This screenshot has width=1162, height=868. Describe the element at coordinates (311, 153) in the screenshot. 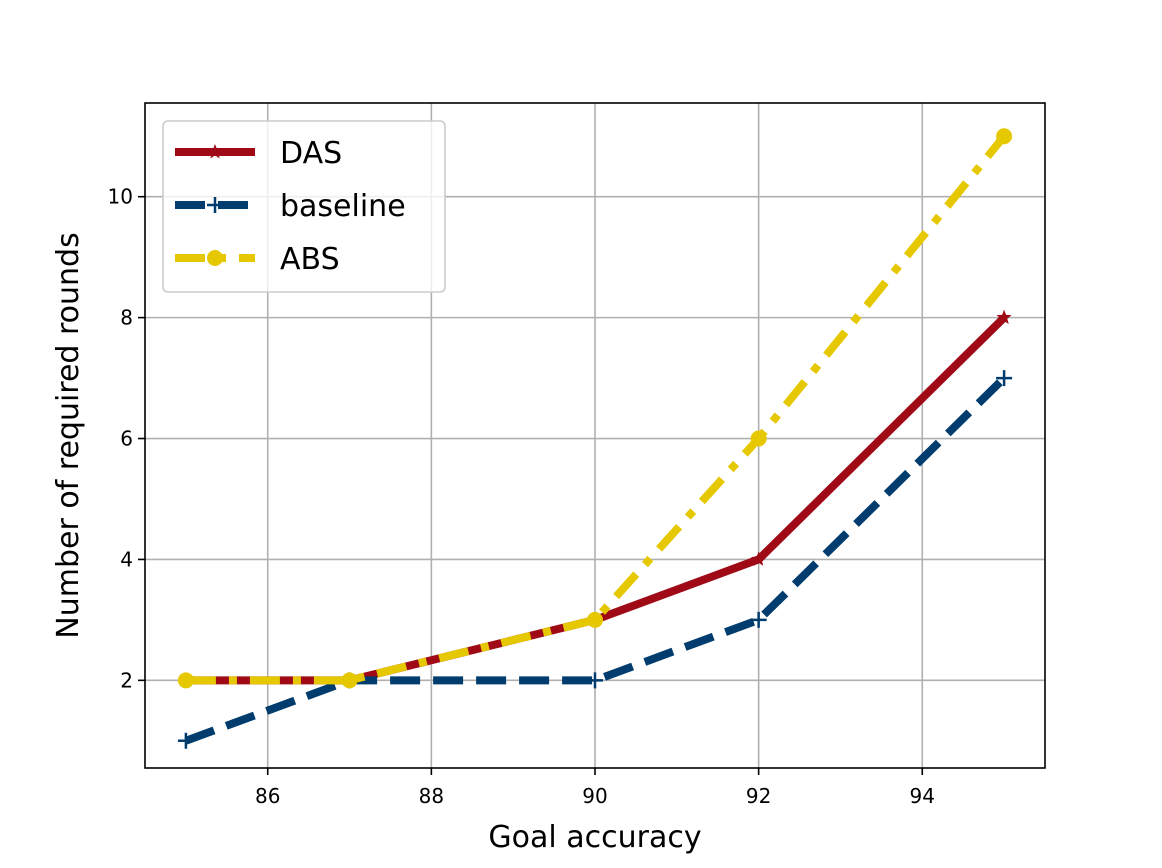

I see `legend-label-DAS: DAS` at that location.